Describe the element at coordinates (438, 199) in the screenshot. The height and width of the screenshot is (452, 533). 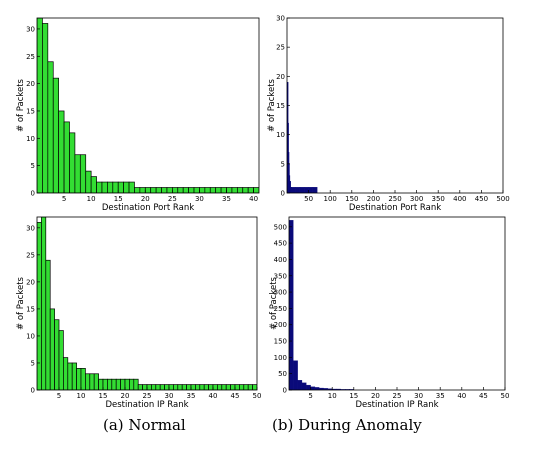
I see `x-tick-label: 350` at that location.